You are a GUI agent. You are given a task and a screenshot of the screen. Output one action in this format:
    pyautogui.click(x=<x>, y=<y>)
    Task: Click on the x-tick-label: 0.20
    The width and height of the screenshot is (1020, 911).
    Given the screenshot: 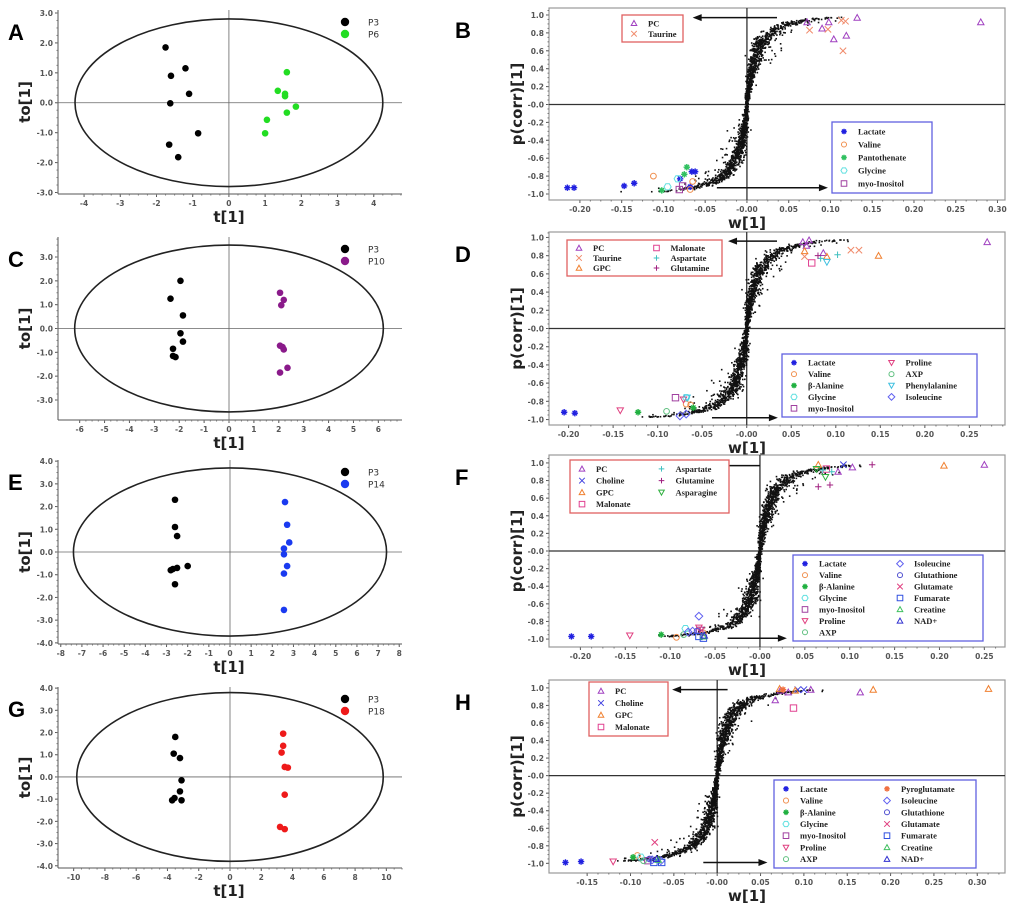 What is the action you would take?
    pyautogui.click(x=914, y=209)
    